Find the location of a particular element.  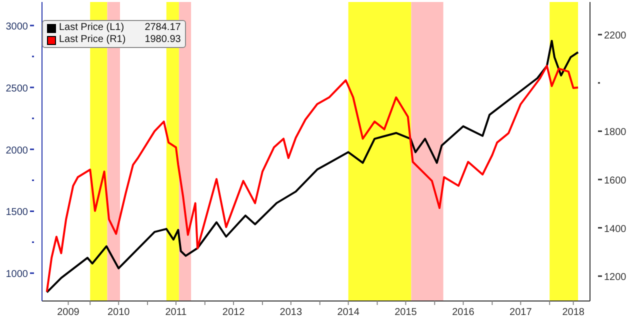

y2-tick-label: 1800 is located at coordinates (615, 132).